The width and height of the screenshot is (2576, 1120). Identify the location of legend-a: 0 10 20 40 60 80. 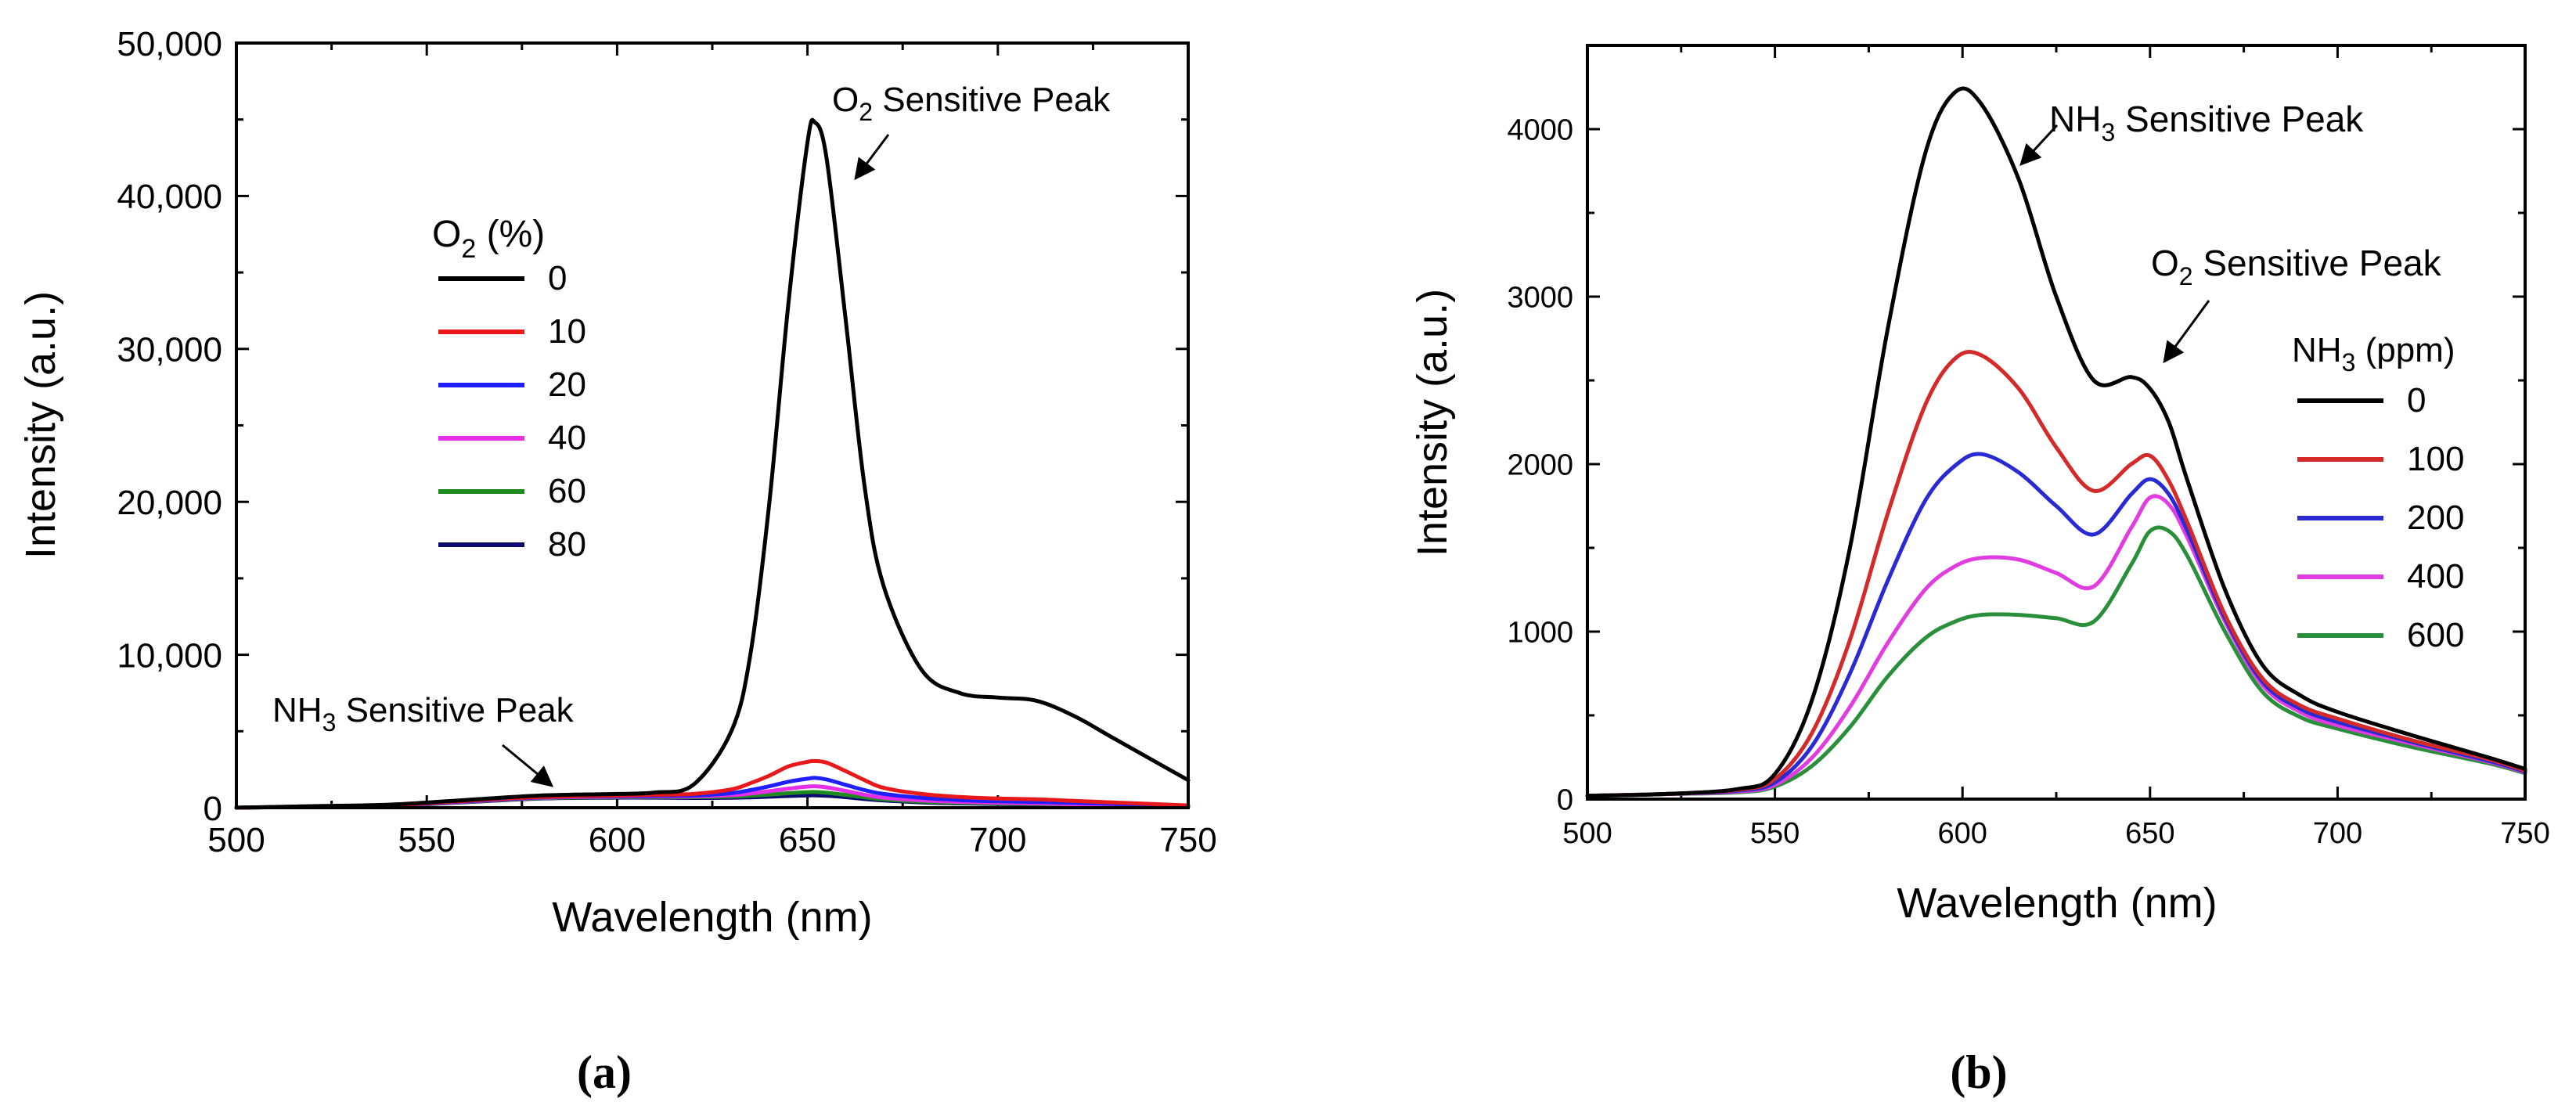
(512, 411).